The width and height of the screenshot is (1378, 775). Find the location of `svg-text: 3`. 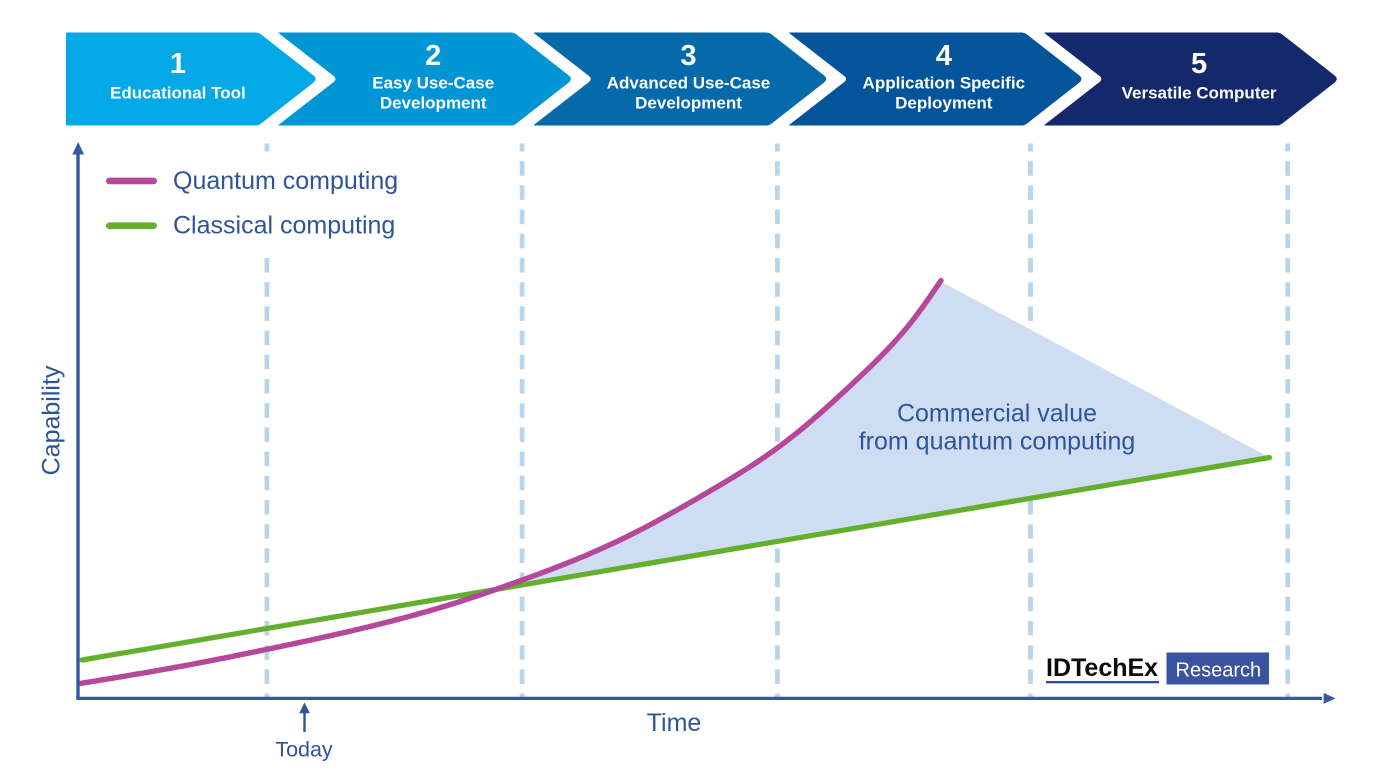

svg-text: 3 is located at coordinates (688, 56).